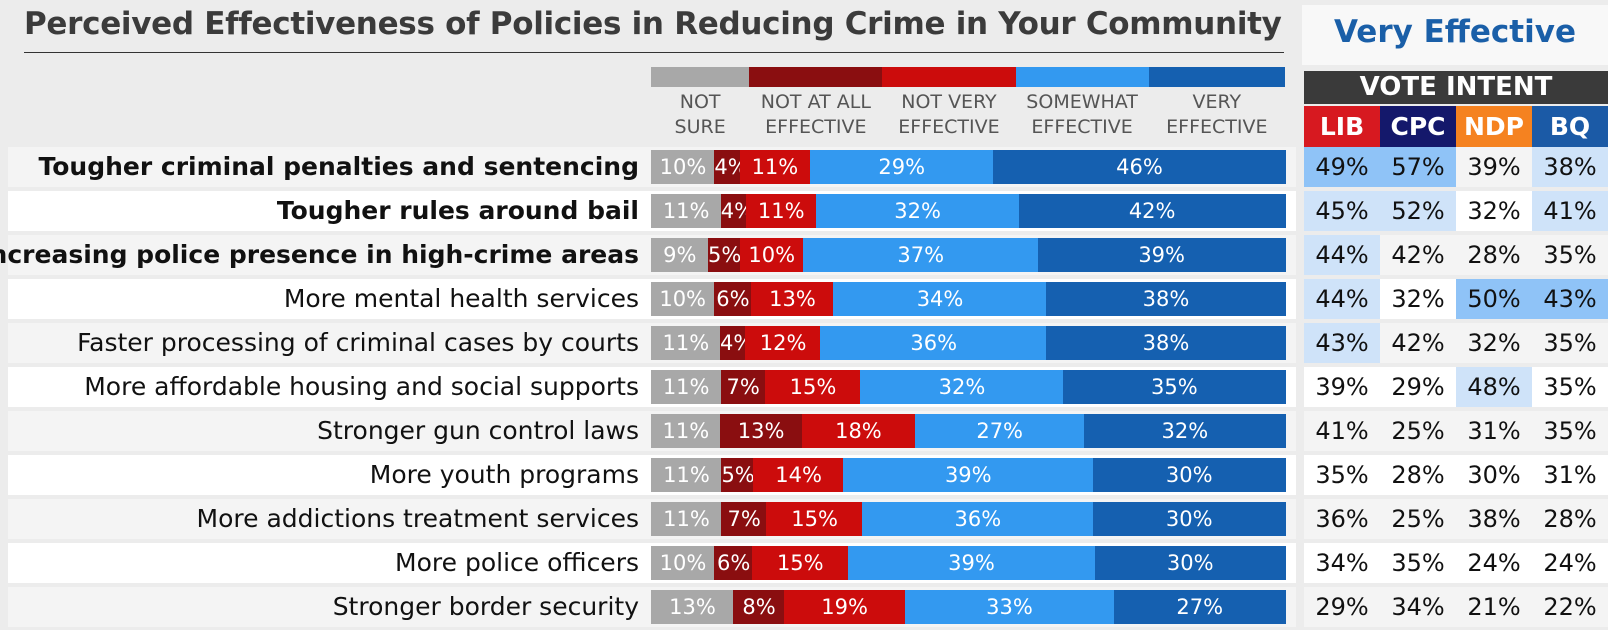  I want to click on table-cell: 50%, so click(1494, 299).